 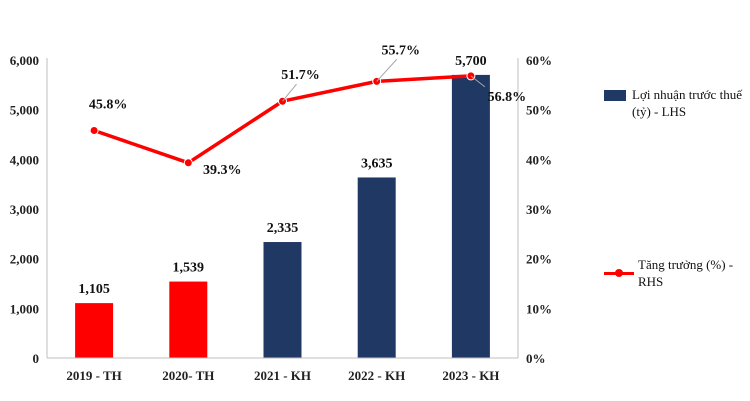 What do you see at coordinates (686, 273) in the screenshot?
I see `legend-label-growth: Tăng trưởng (%) - RHS` at bounding box center [686, 273].